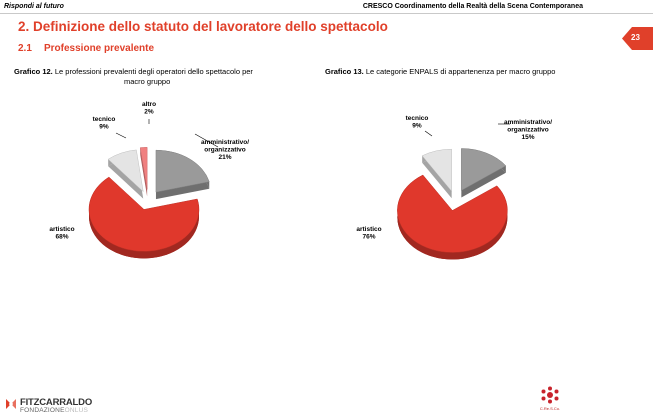  Describe the element at coordinates (54, 410) in the screenshot. I see `fitzcarraldo-logo-sub: FONDAZIONEONLUS` at that location.